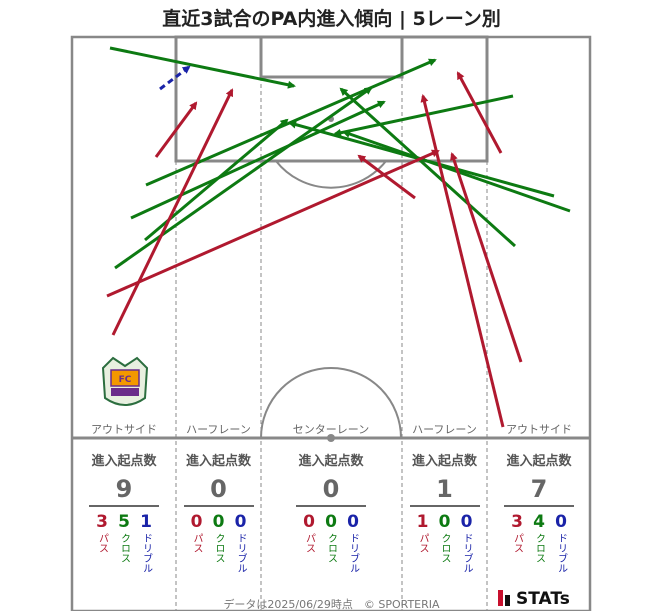 The height and width of the screenshot is (612, 663). Describe the element at coordinates (124, 489) in the screenshot. I see `stat-total: 9` at that location.